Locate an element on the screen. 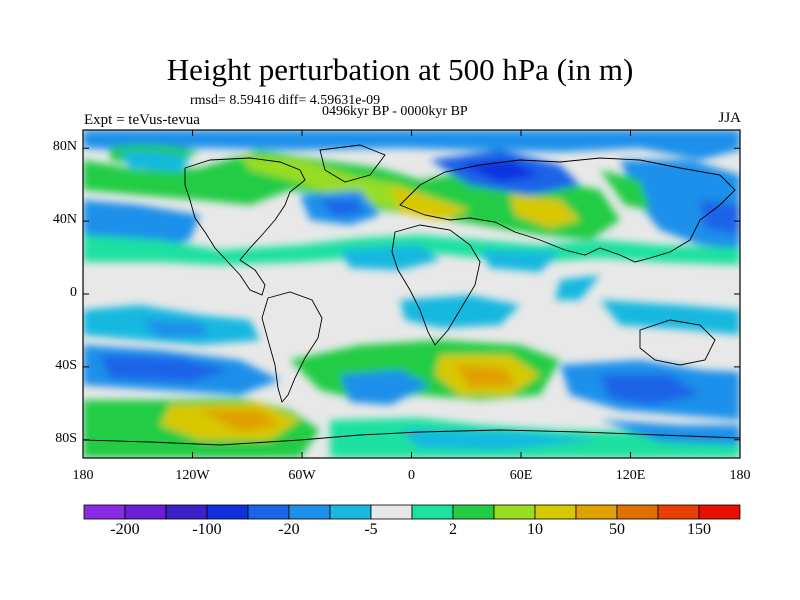 This screenshot has height=600, width=800. colorbar-label: -100 is located at coordinates (207, 529).